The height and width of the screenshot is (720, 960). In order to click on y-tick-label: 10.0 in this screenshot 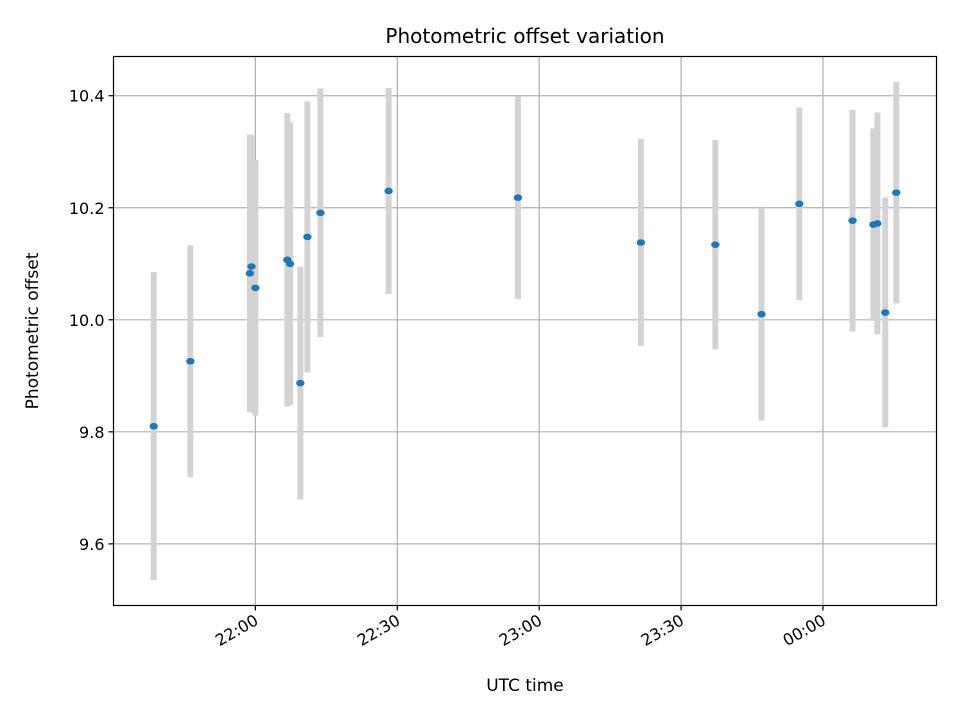, I will do `click(87, 320)`.